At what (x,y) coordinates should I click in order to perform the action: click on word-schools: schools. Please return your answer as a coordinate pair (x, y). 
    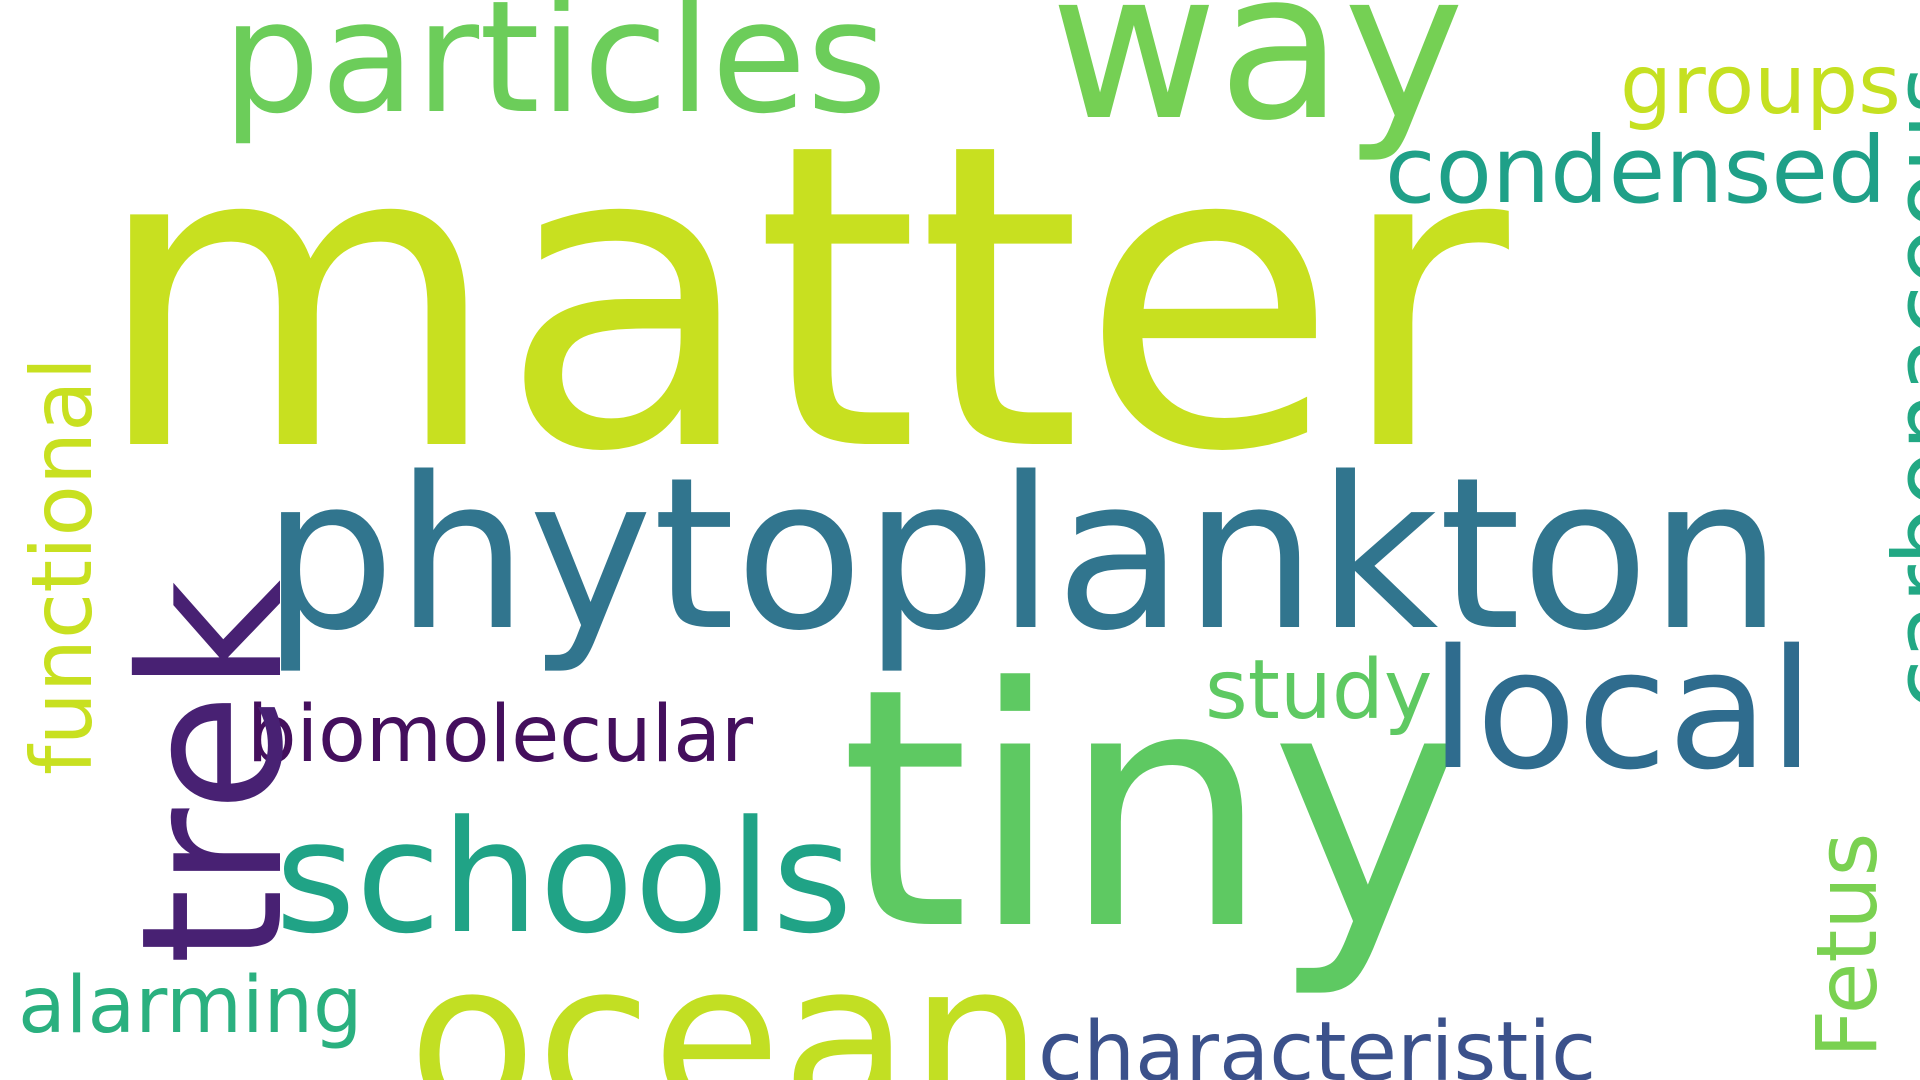
    Looking at the image, I should click on (564, 877).